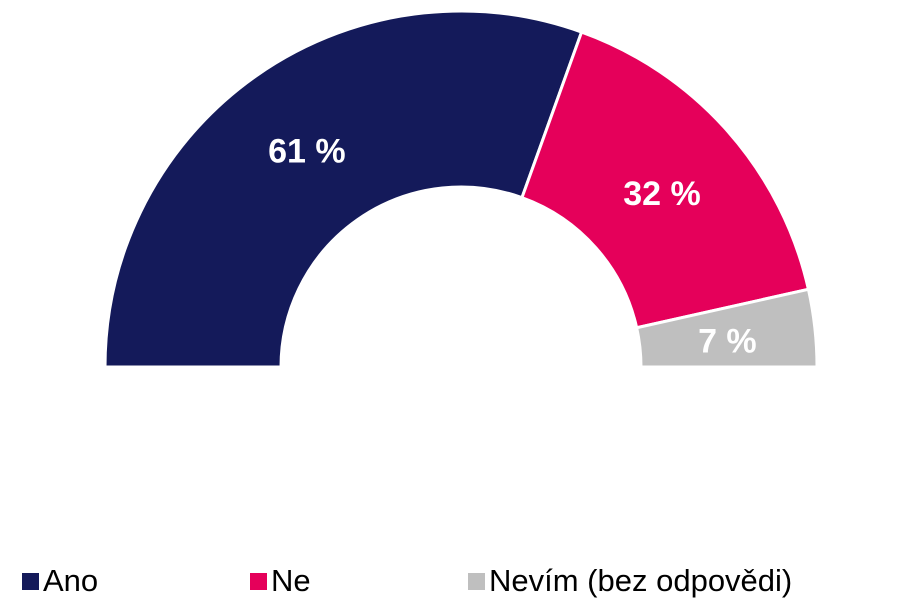 The height and width of the screenshot is (606, 912). What do you see at coordinates (640, 580) in the screenshot?
I see `legend-label: Nevím (bez odpovědi)` at bounding box center [640, 580].